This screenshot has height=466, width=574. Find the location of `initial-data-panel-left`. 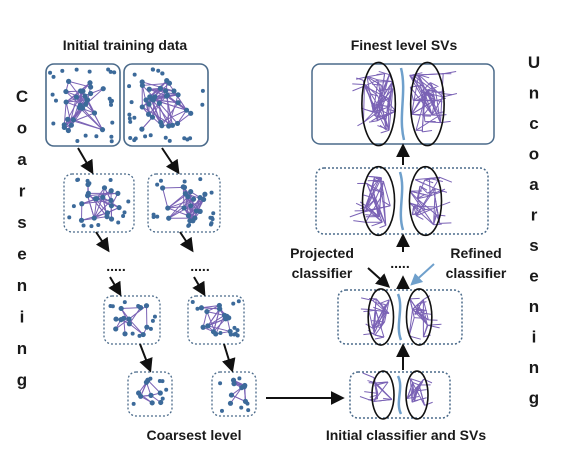

initial-data-panel-left is located at coordinates (83, 105).